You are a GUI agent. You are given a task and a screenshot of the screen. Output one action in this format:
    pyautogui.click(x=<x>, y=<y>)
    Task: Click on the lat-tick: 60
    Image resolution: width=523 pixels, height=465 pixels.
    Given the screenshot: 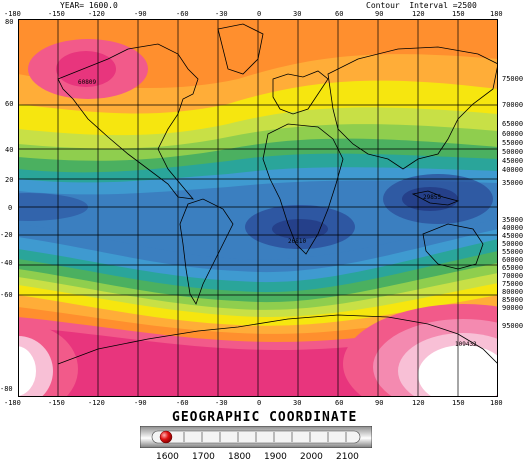 What is the action you would take?
    pyautogui.click(x=9, y=104)
    